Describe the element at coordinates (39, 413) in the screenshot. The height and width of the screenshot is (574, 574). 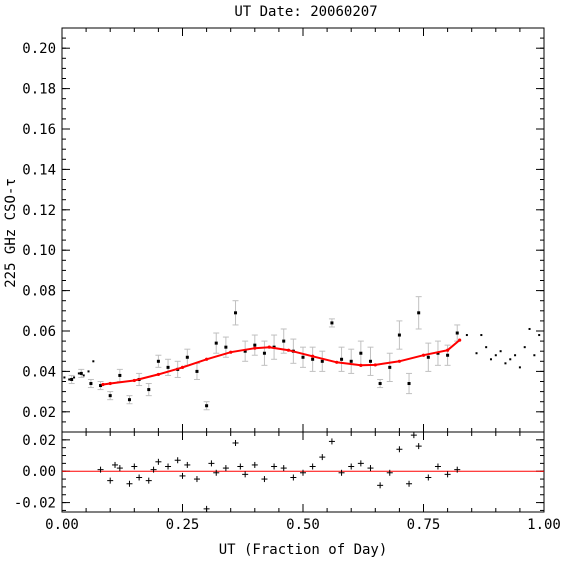
I see `top-y-tick-label: 0.02` at that location.